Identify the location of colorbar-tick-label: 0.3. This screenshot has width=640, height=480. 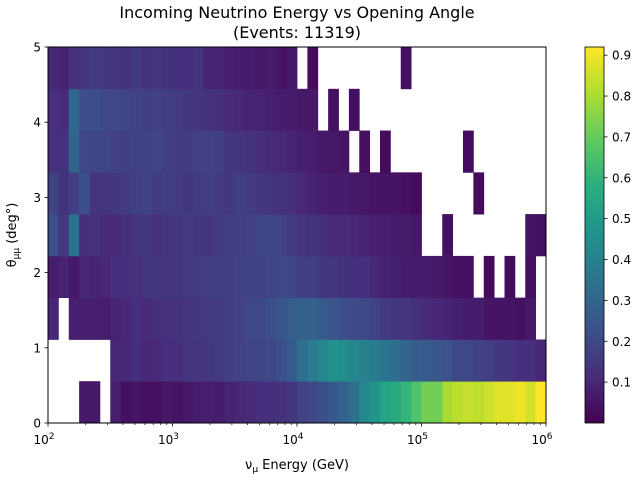
(621, 301).